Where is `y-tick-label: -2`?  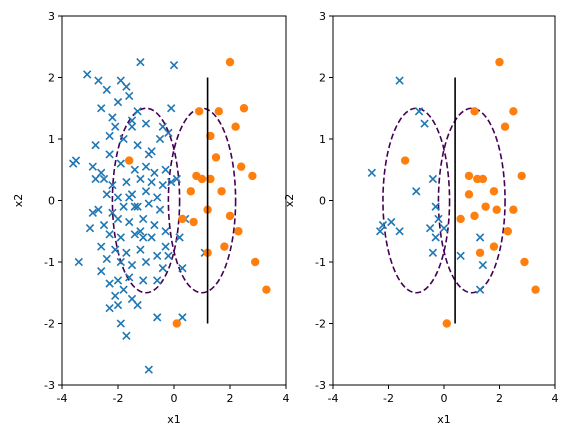
y-tick-label: -2 is located at coordinates (320, 324).